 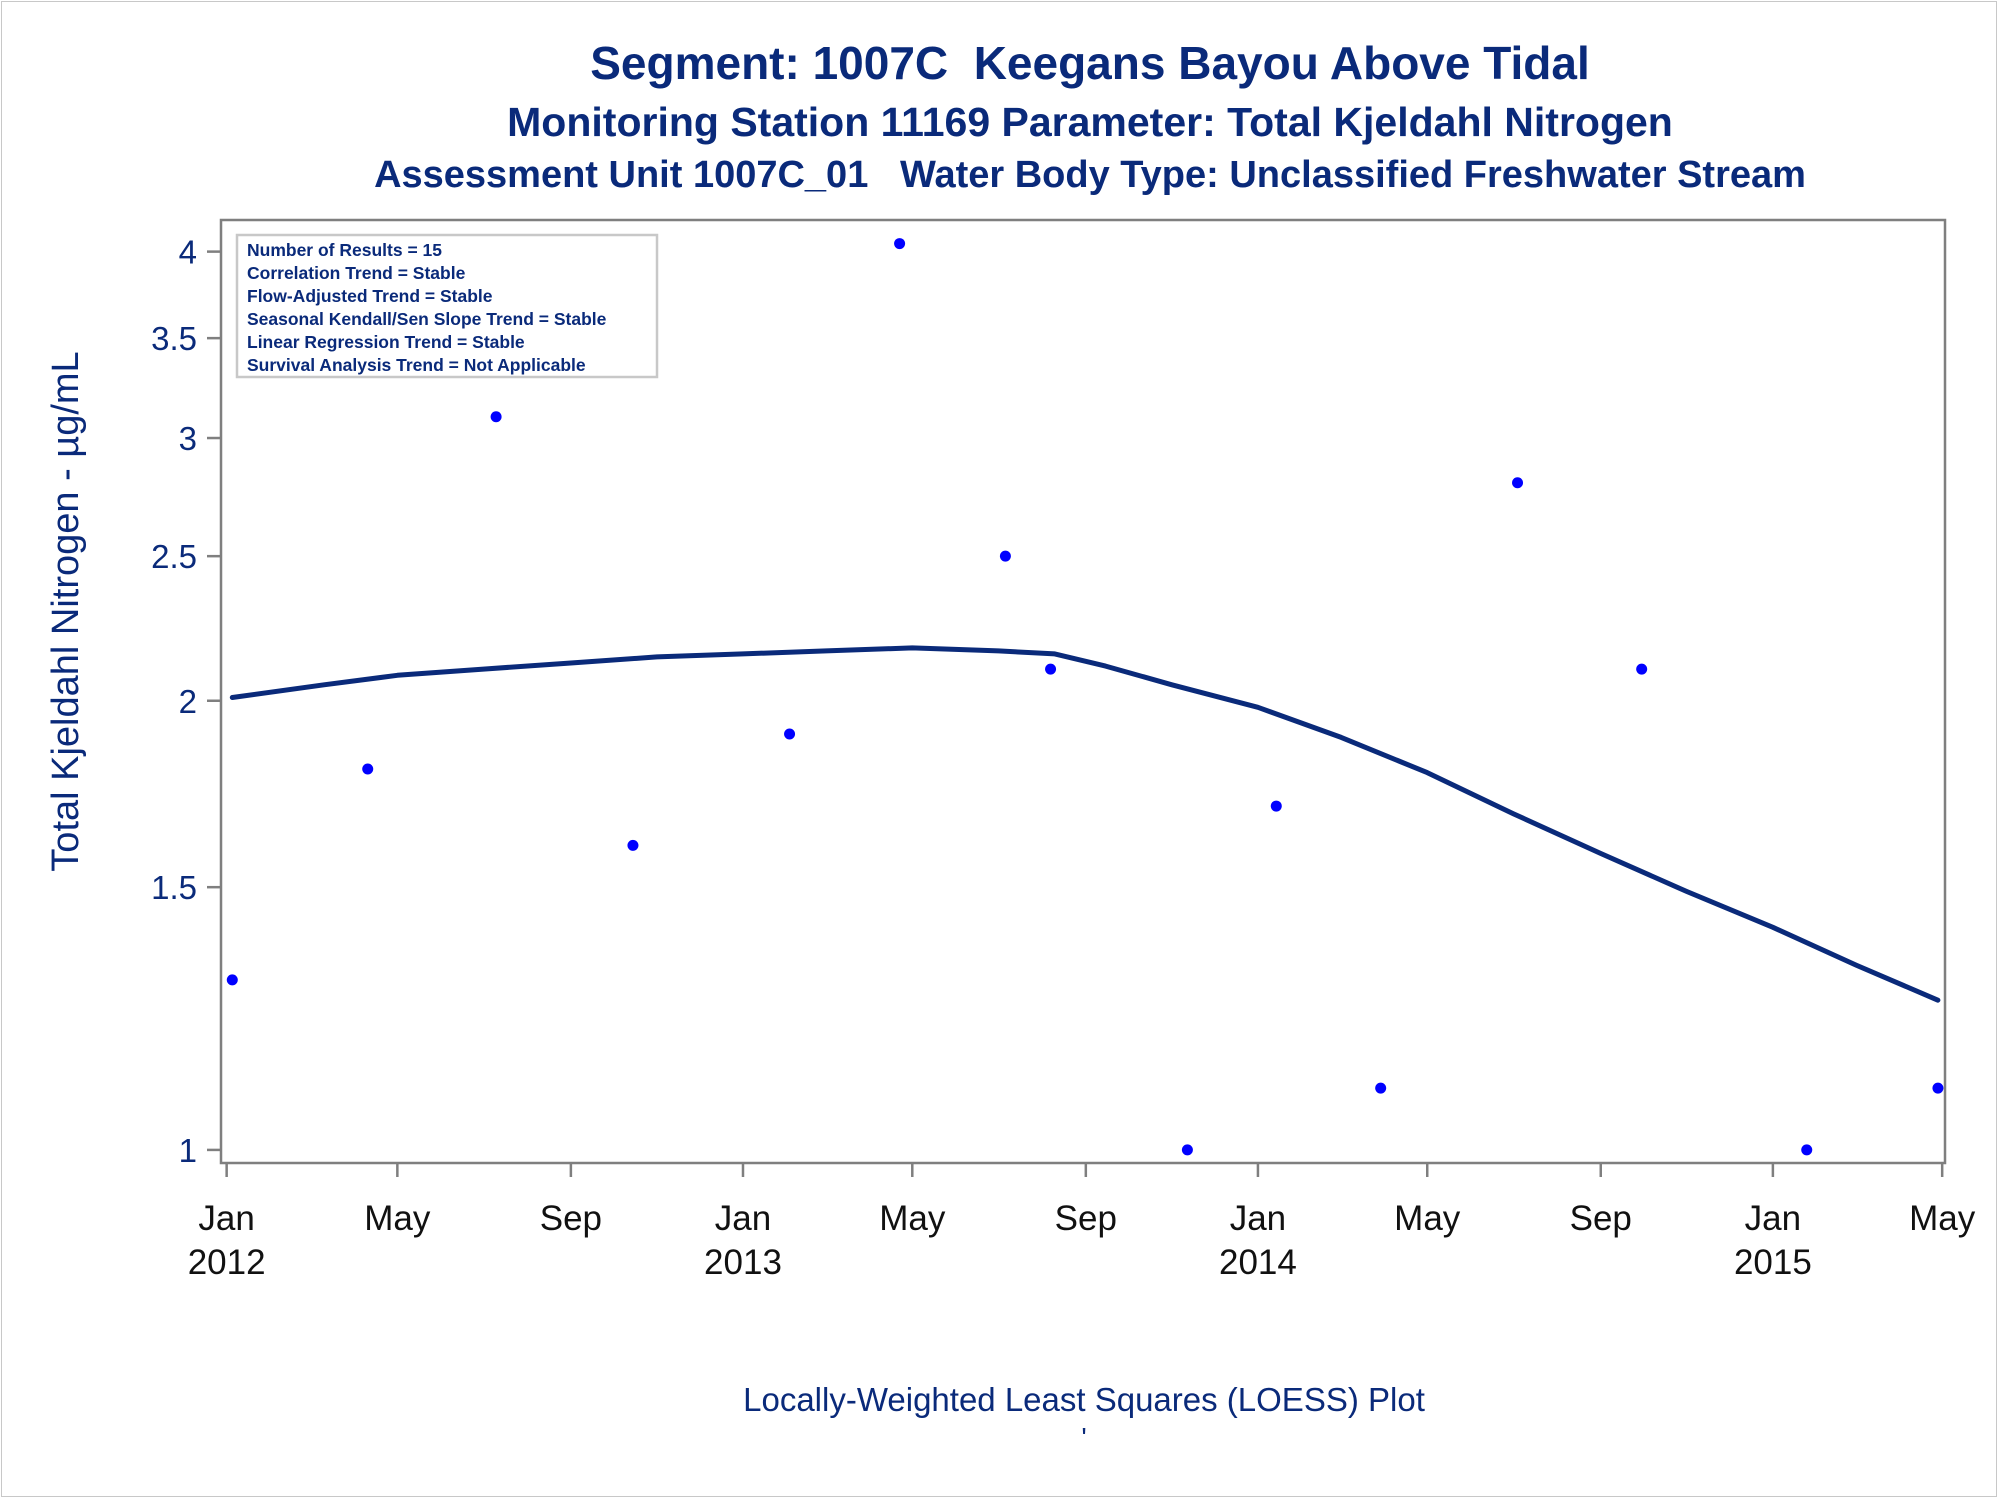 I want to click on trend-summary-line: Number of Results = 15, so click(x=344, y=250).